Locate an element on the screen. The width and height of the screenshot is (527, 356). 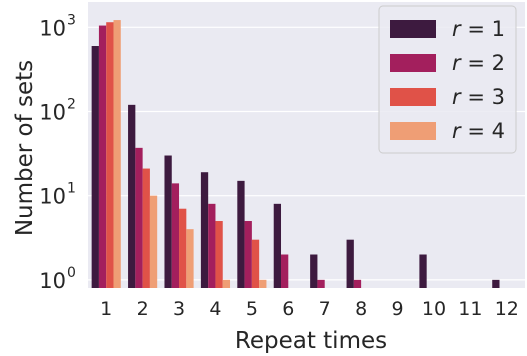
y-axis-label: Number of sets is located at coordinates (25, 148).